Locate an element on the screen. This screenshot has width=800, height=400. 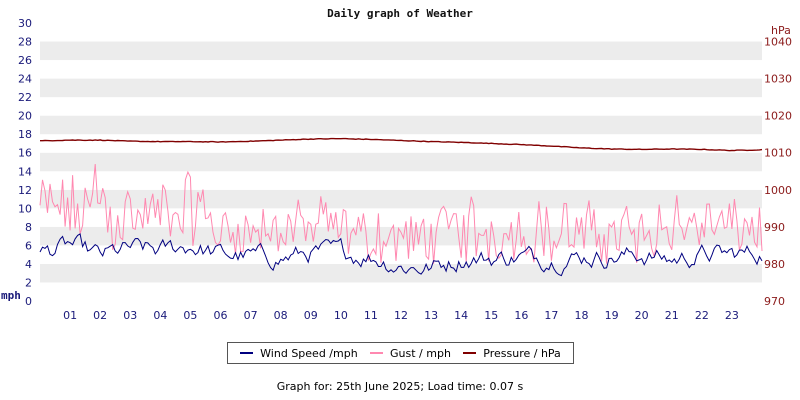
left-tick-label: 22 is located at coordinates (25, 97).